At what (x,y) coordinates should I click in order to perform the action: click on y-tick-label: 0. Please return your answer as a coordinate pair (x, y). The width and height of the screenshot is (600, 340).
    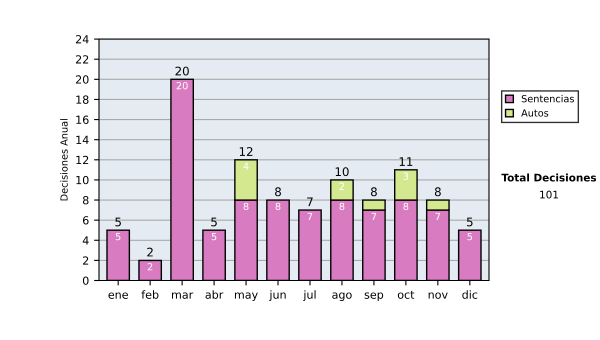
    Looking at the image, I should click on (85, 280).